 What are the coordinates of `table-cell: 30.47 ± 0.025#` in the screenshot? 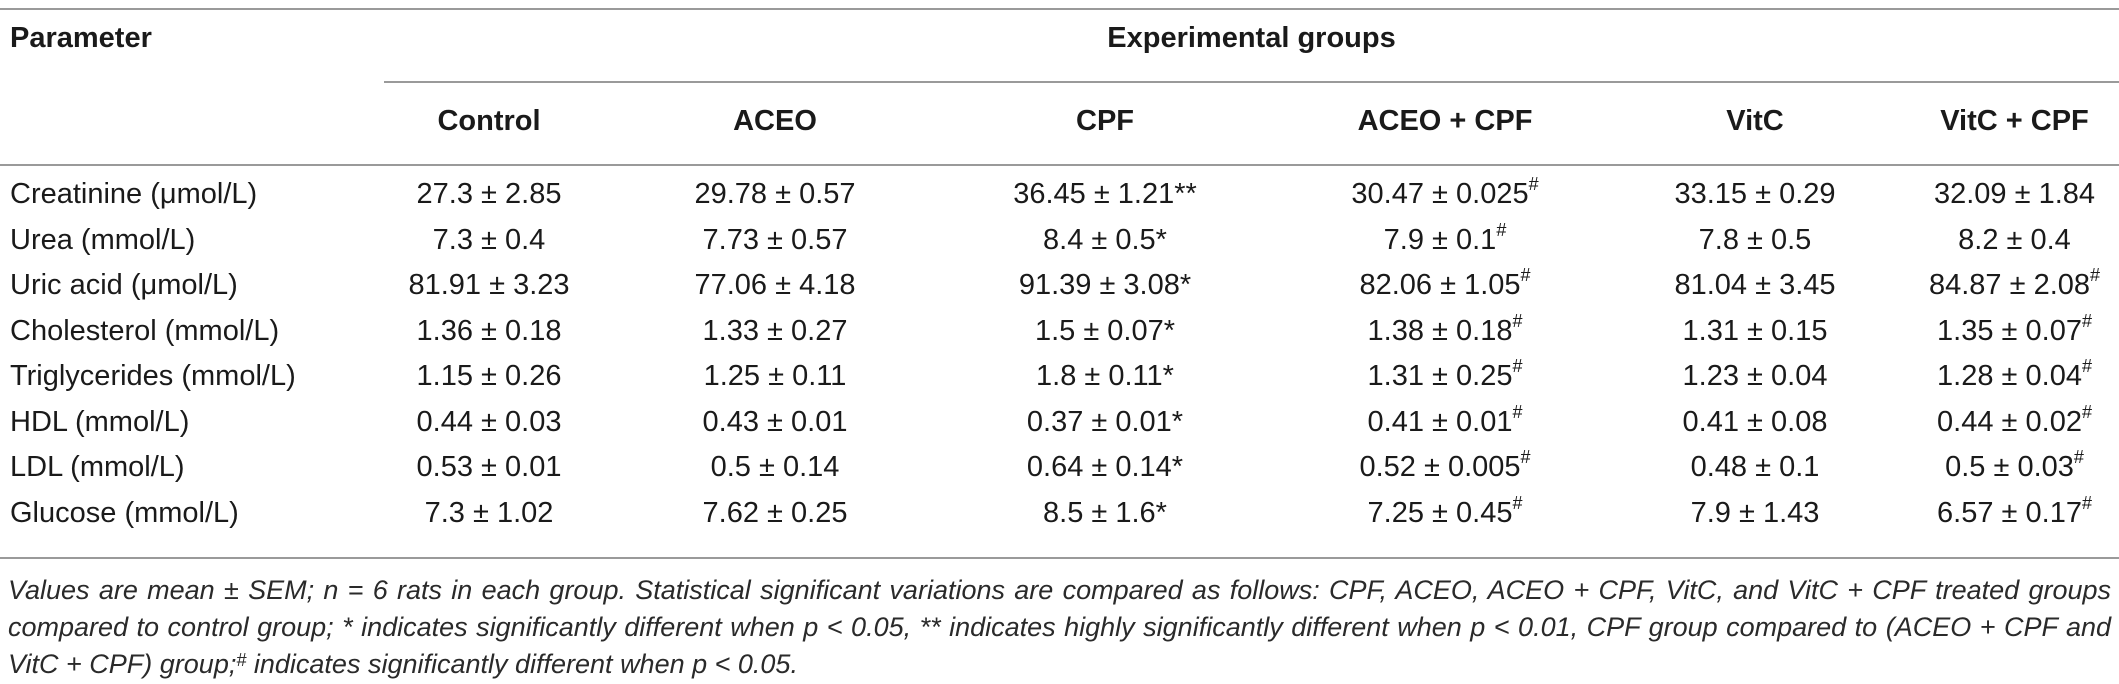 It's located at (1445, 192).